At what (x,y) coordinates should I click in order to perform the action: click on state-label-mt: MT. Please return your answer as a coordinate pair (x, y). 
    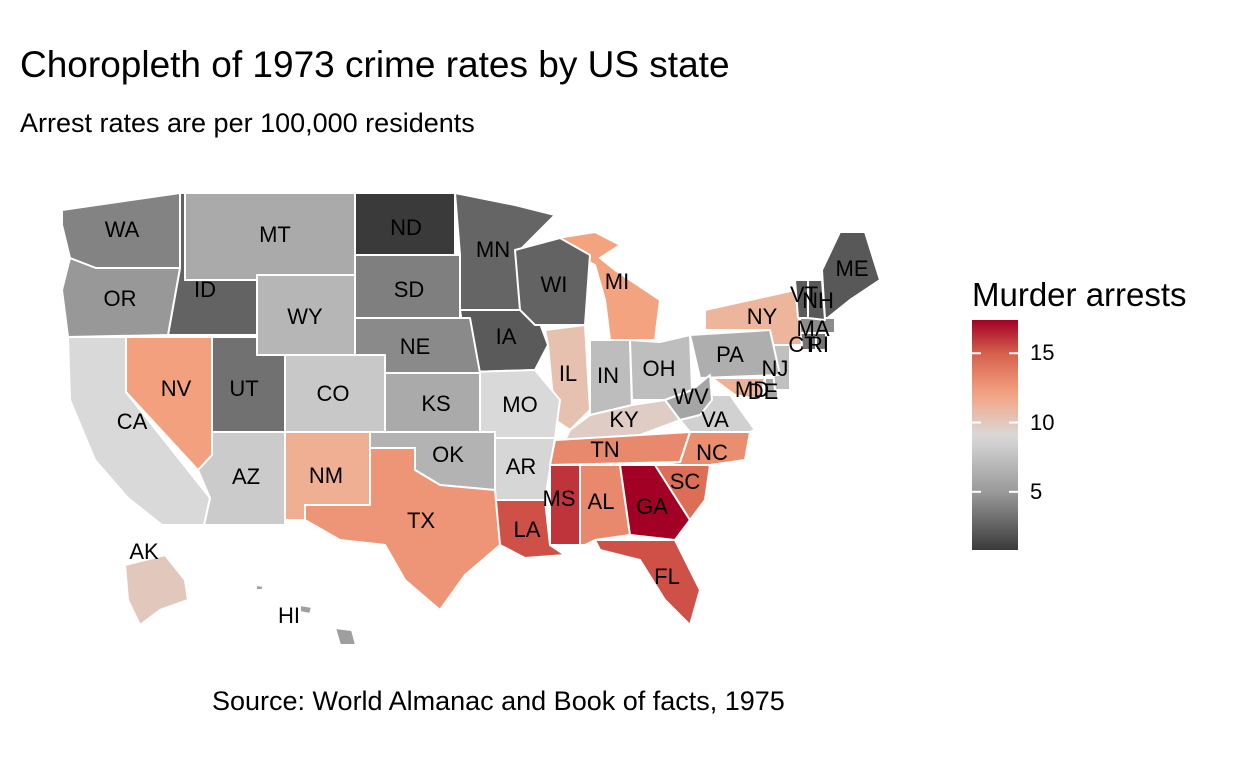
    Looking at the image, I should click on (275, 234).